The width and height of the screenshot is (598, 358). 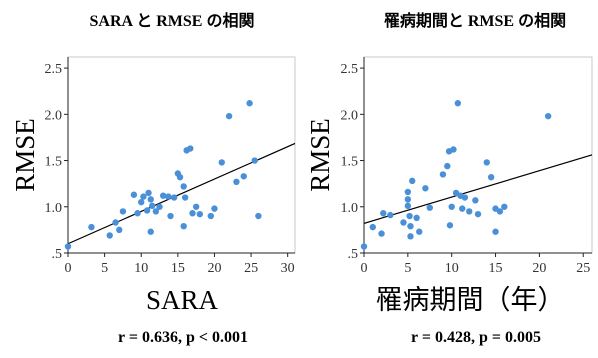 I want to click on x-axis-label: SARA, so click(x=182, y=300).